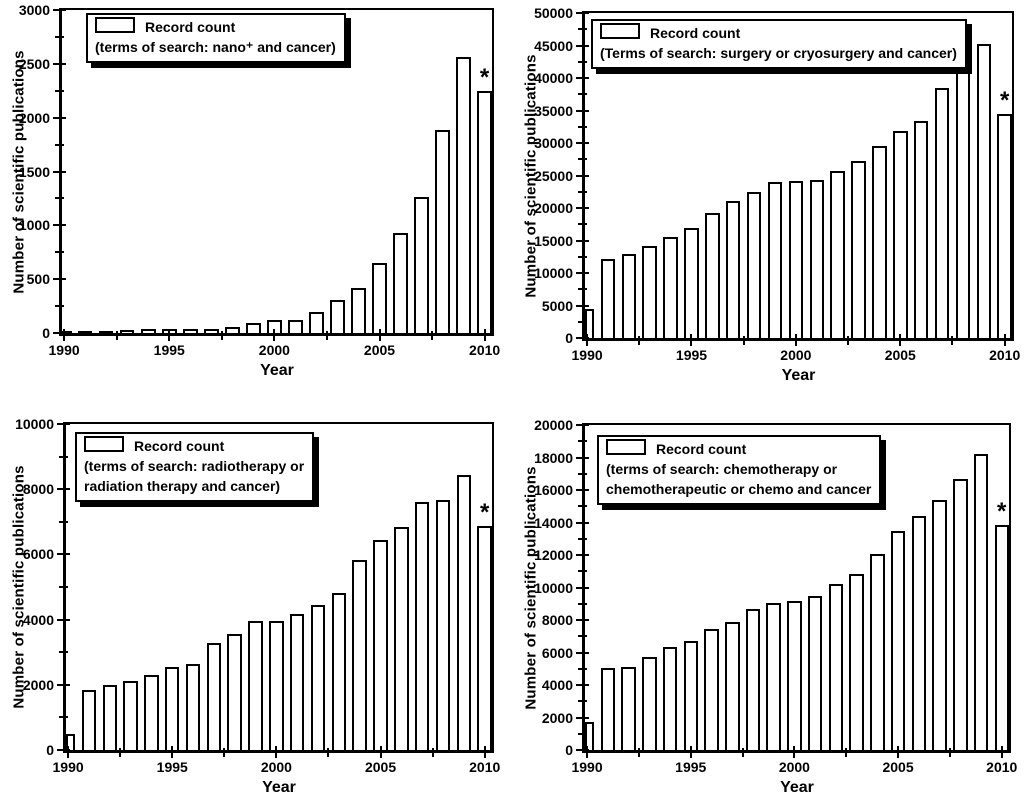 The image size is (1024, 804). What do you see at coordinates (401, 638) in the screenshot?
I see `bar-2006` at bounding box center [401, 638].